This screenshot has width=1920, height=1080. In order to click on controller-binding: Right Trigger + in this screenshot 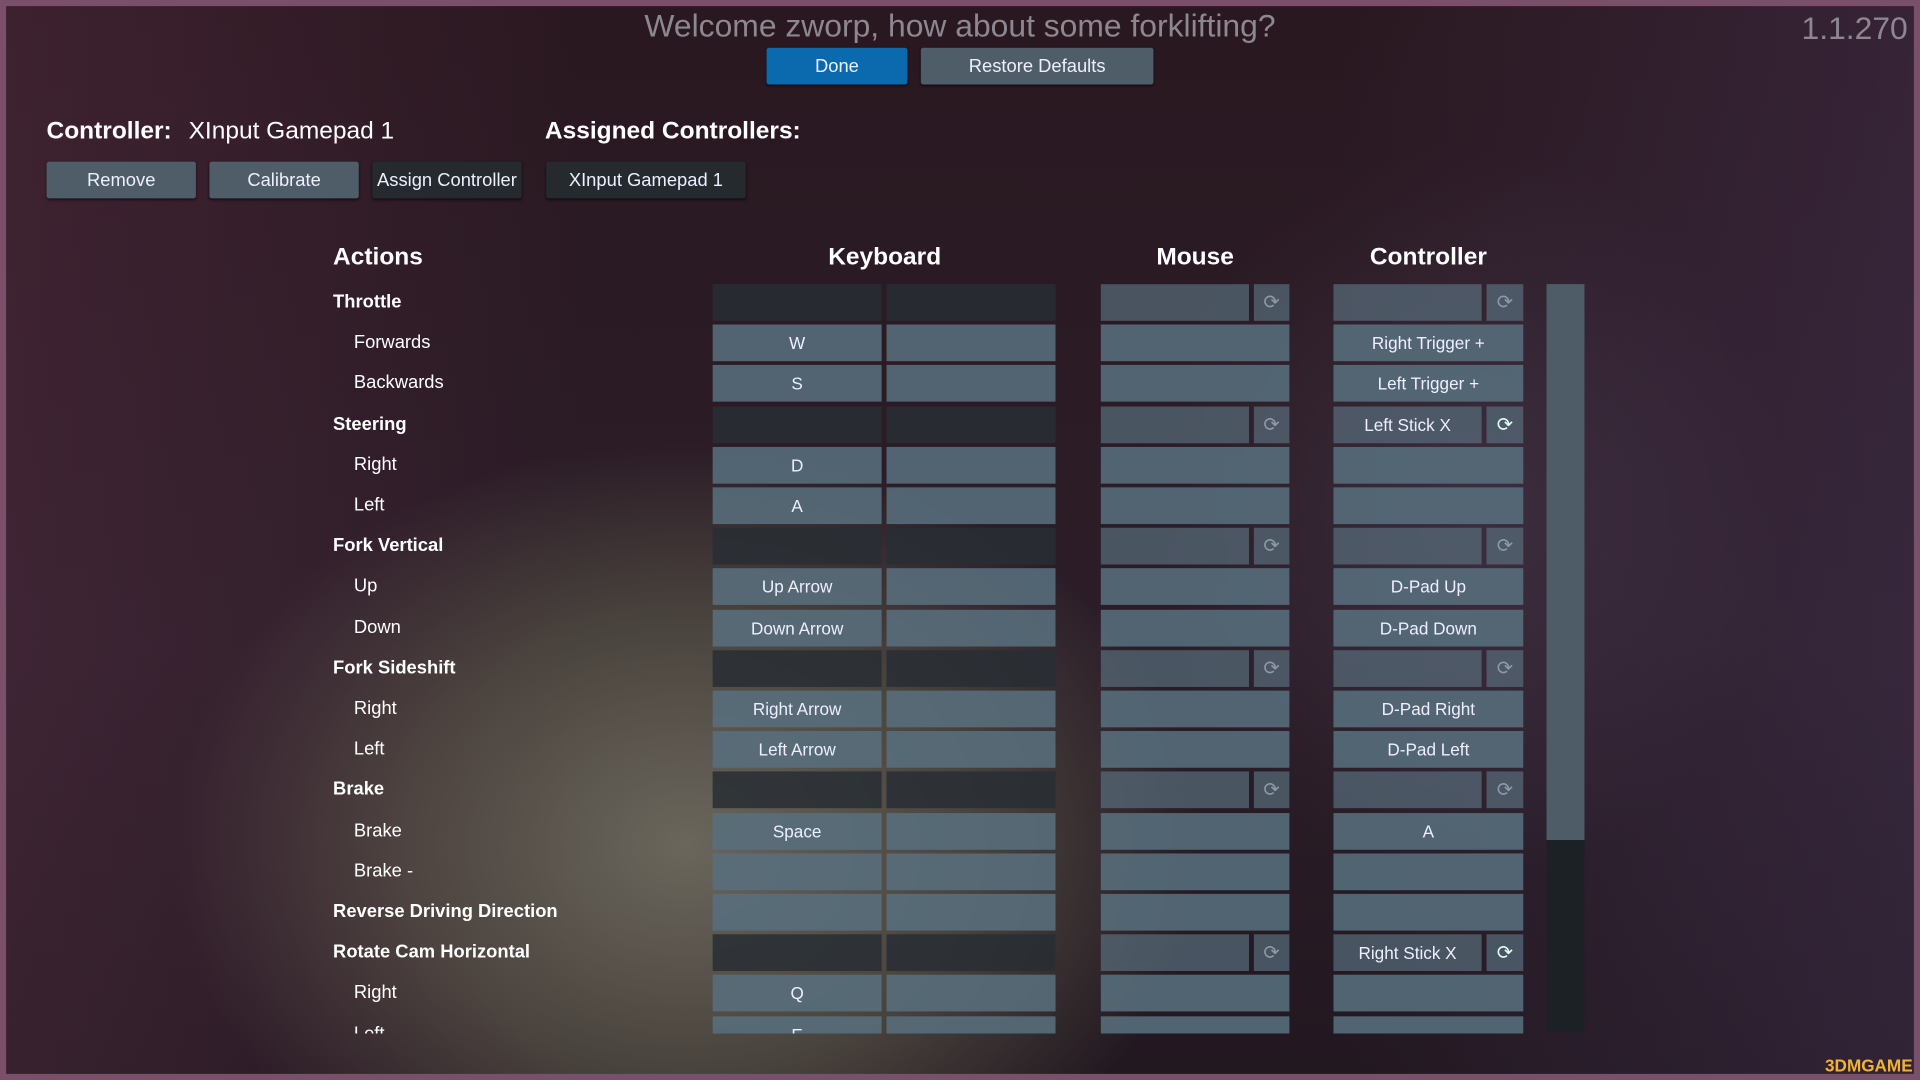, I will do `click(1428, 343)`.